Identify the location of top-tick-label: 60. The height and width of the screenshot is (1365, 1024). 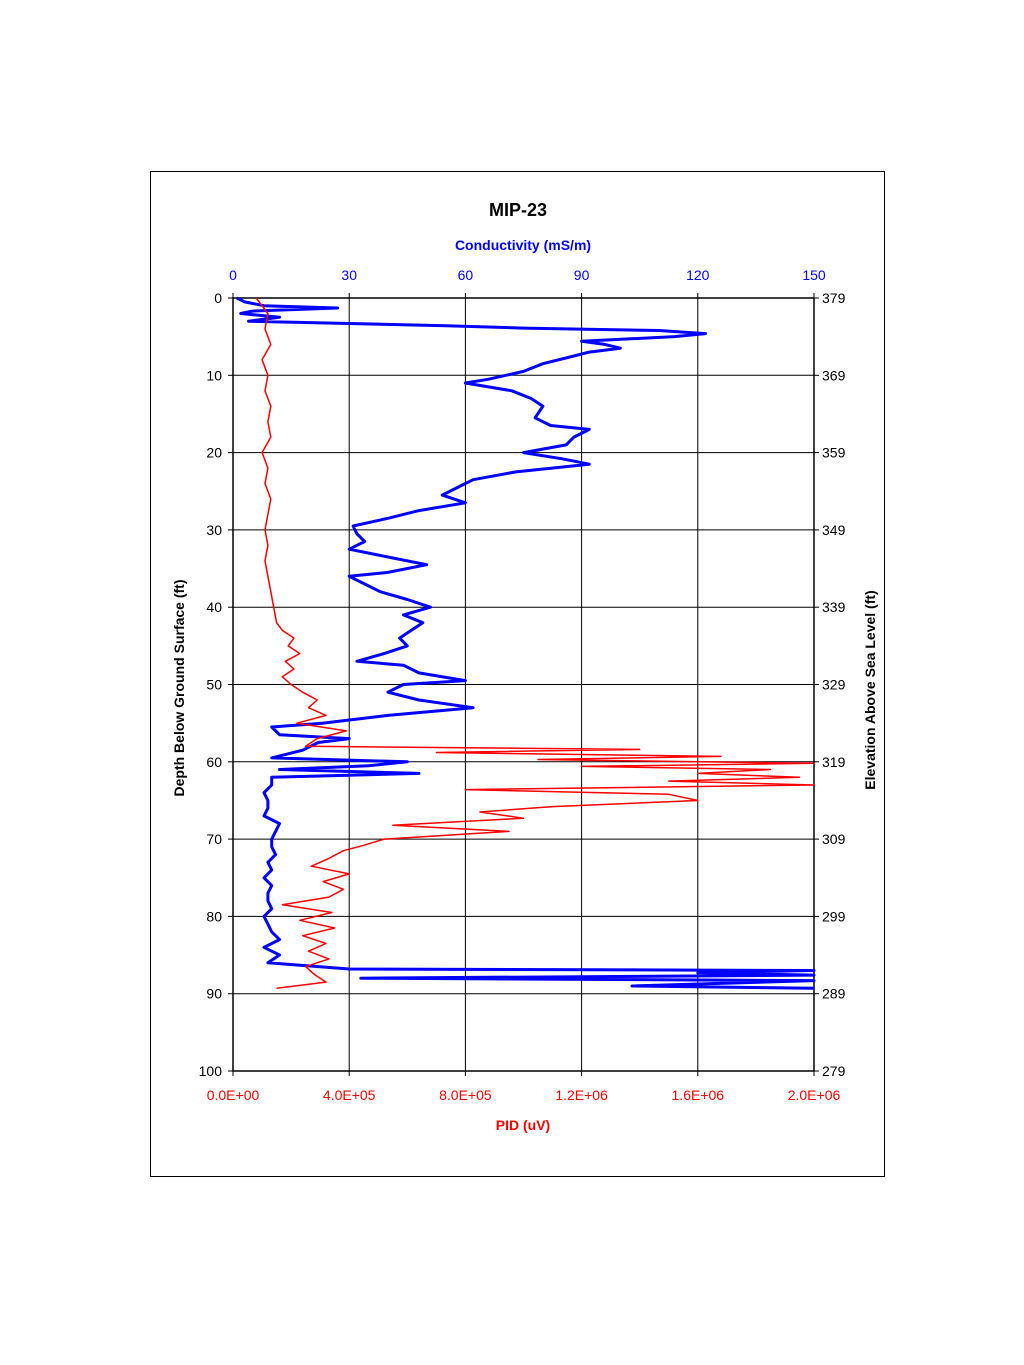
(466, 275).